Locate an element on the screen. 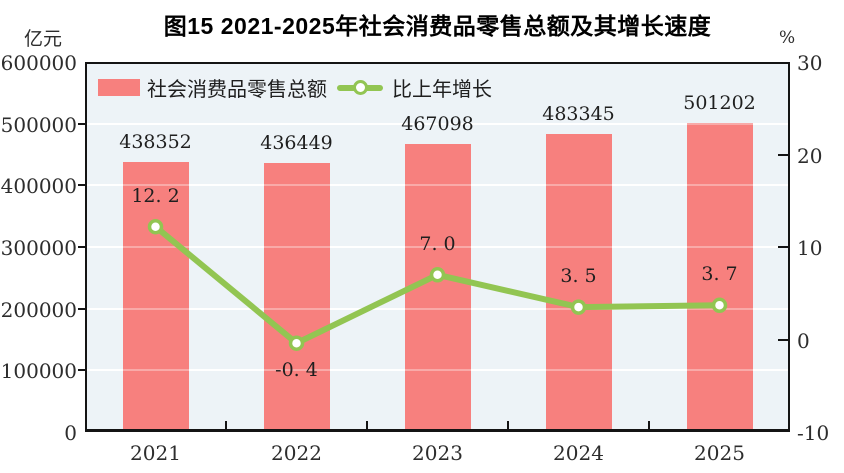 This screenshot has width=844, height=473. bar-value-label-2023: 467098 is located at coordinates (437, 124).